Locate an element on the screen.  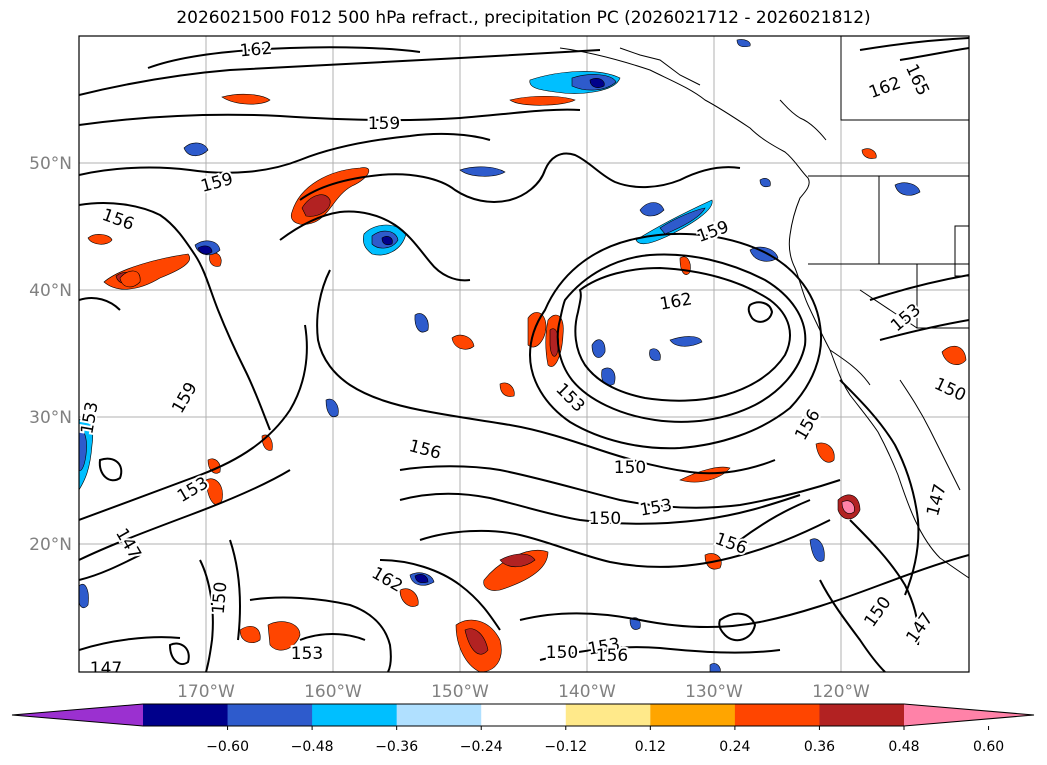
contour-label: 159 is located at coordinates (384, 124).